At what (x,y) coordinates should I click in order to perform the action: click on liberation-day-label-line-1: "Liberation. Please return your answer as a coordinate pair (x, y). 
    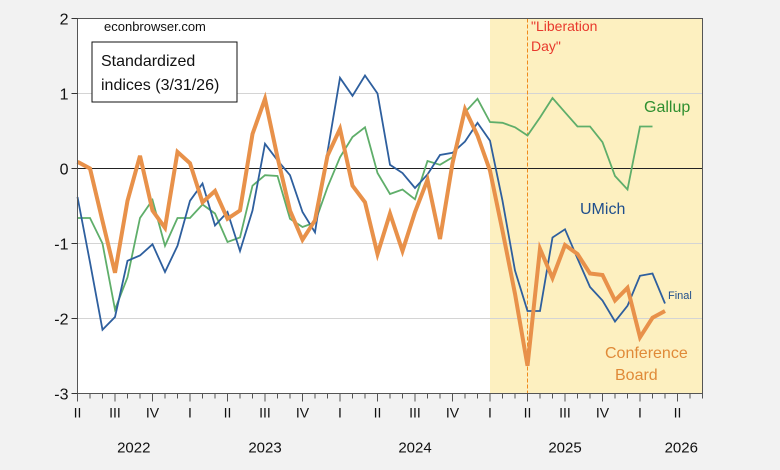
    Looking at the image, I should click on (564, 26).